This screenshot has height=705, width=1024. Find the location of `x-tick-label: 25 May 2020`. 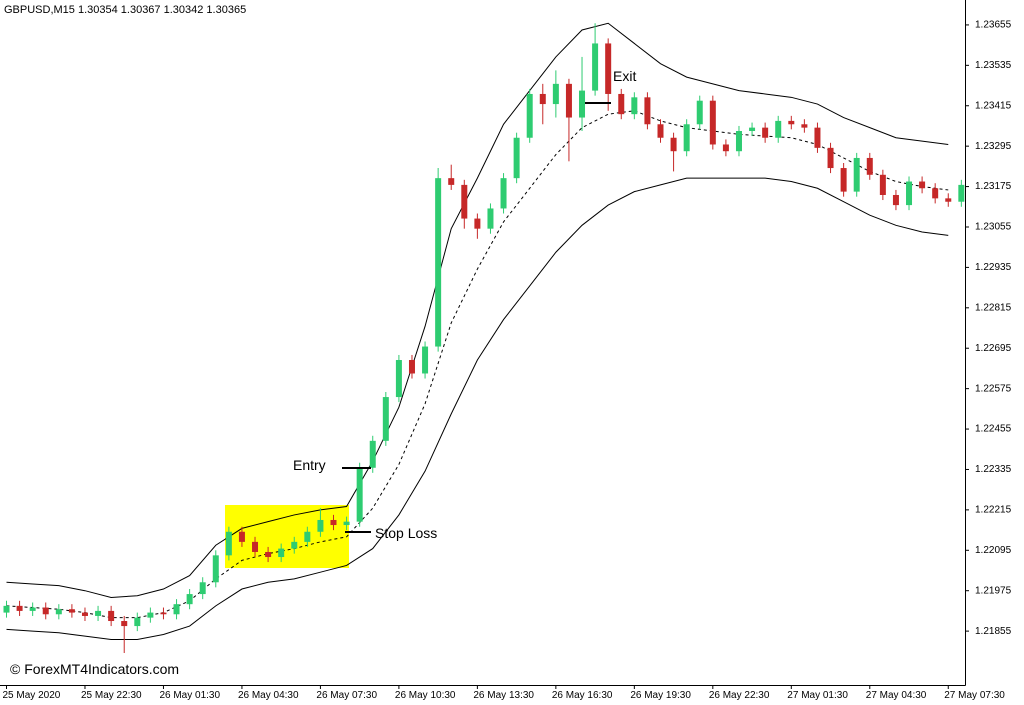

x-tick-label: 25 May 2020 is located at coordinates (32, 695).